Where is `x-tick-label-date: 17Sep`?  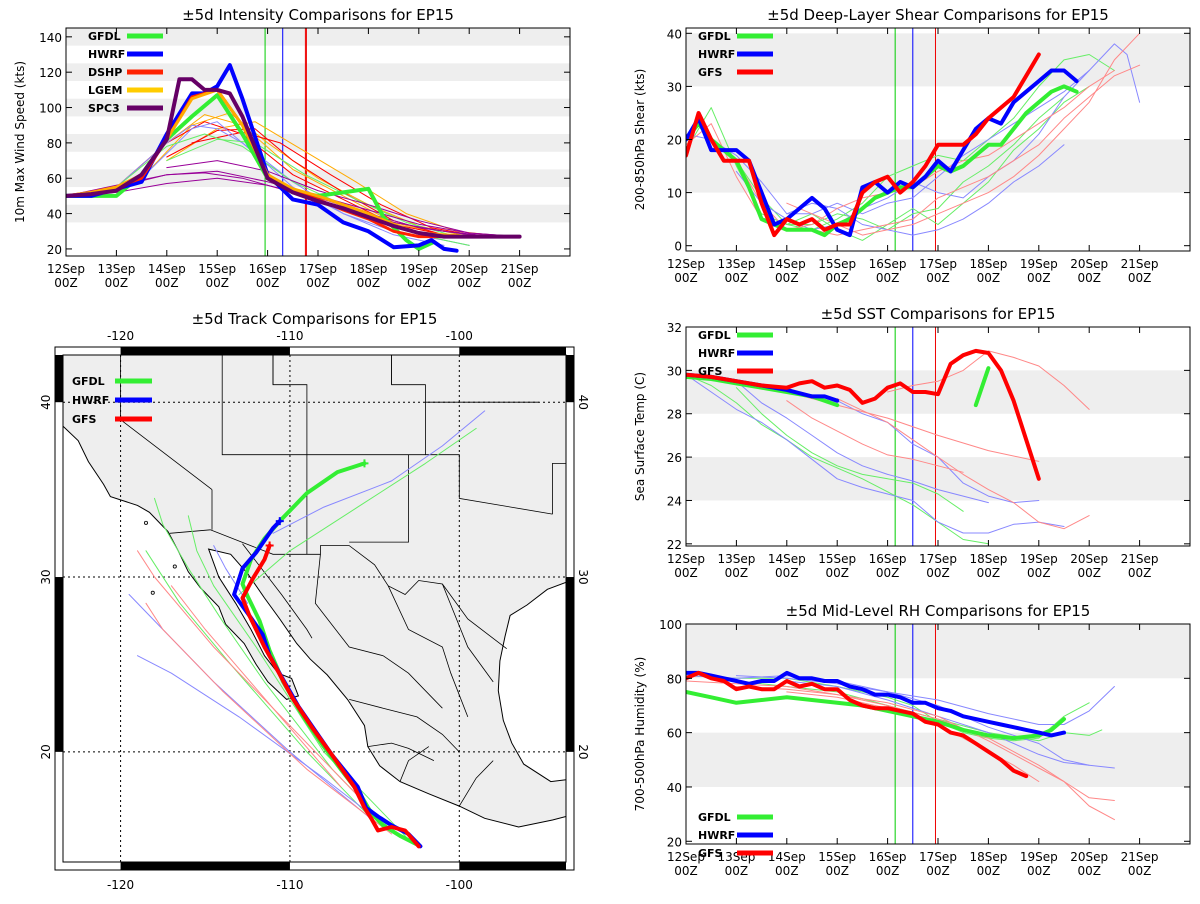 x-tick-label-date: 17Sep is located at coordinates (938, 559).